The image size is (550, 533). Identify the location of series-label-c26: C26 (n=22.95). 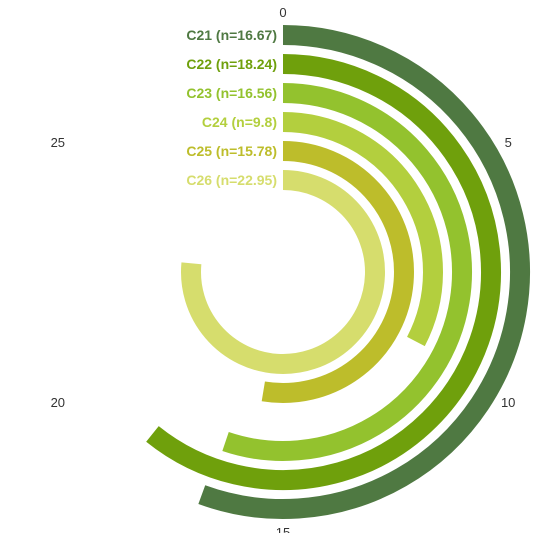
(231, 180).